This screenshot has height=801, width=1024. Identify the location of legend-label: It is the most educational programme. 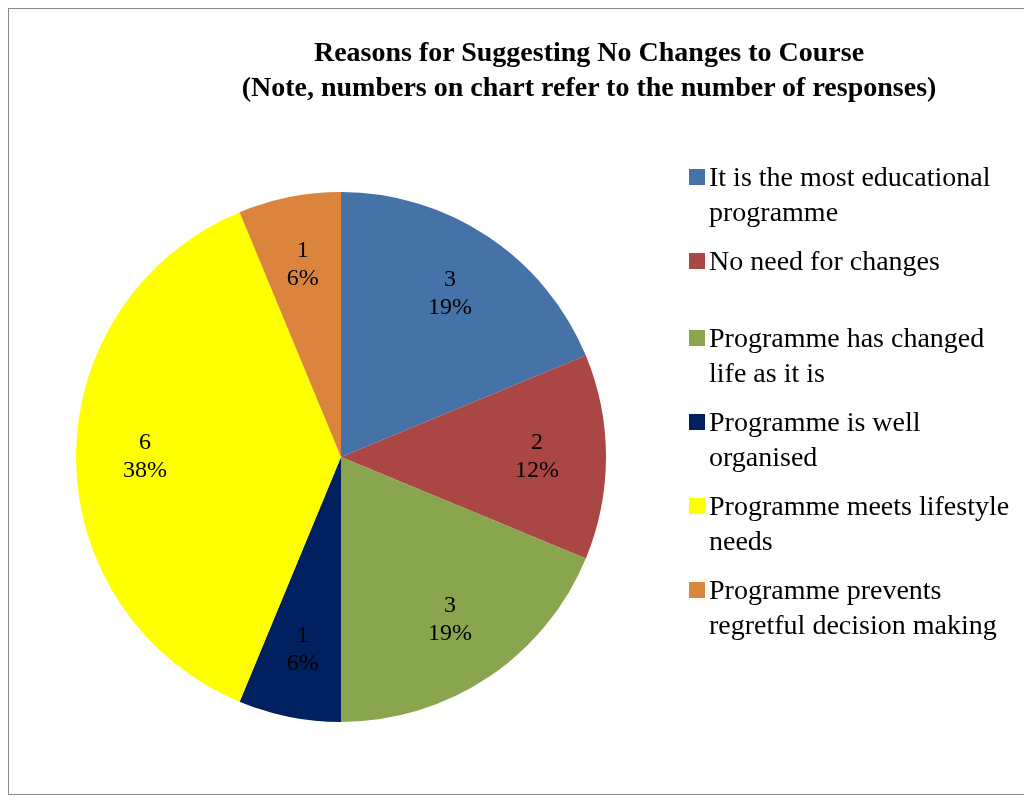
(850, 194).